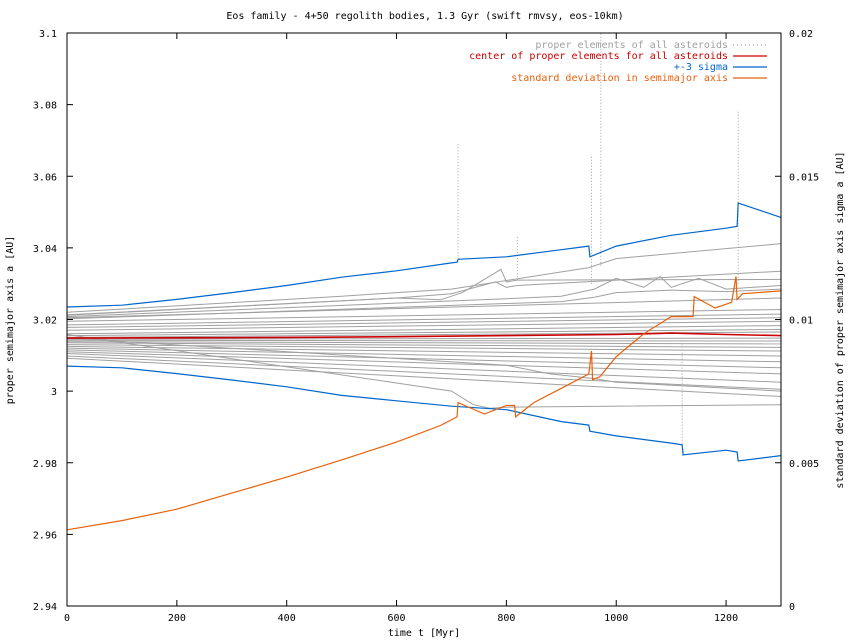 The image size is (856, 640). I want to click on y2-tick-label: 0, so click(792, 607).